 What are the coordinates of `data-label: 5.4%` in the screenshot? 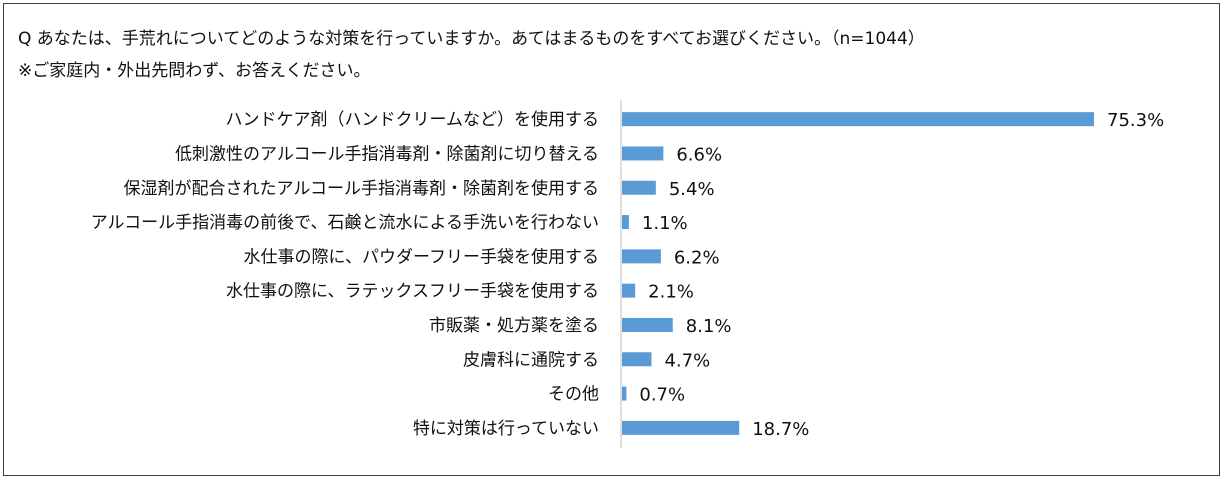 It's located at (692, 189).